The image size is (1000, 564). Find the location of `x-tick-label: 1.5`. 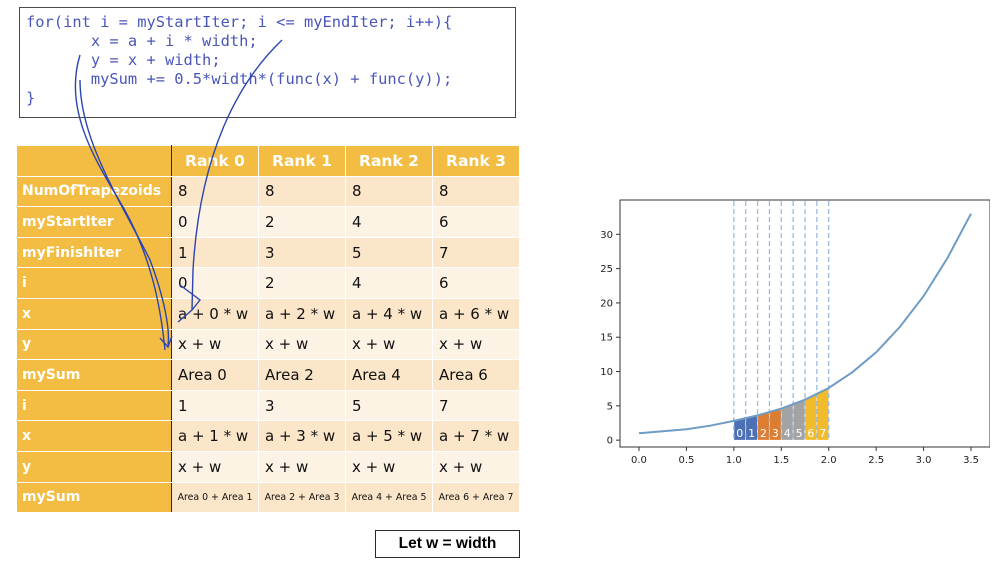

x-tick-label: 1.5 is located at coordinates (781, 460).